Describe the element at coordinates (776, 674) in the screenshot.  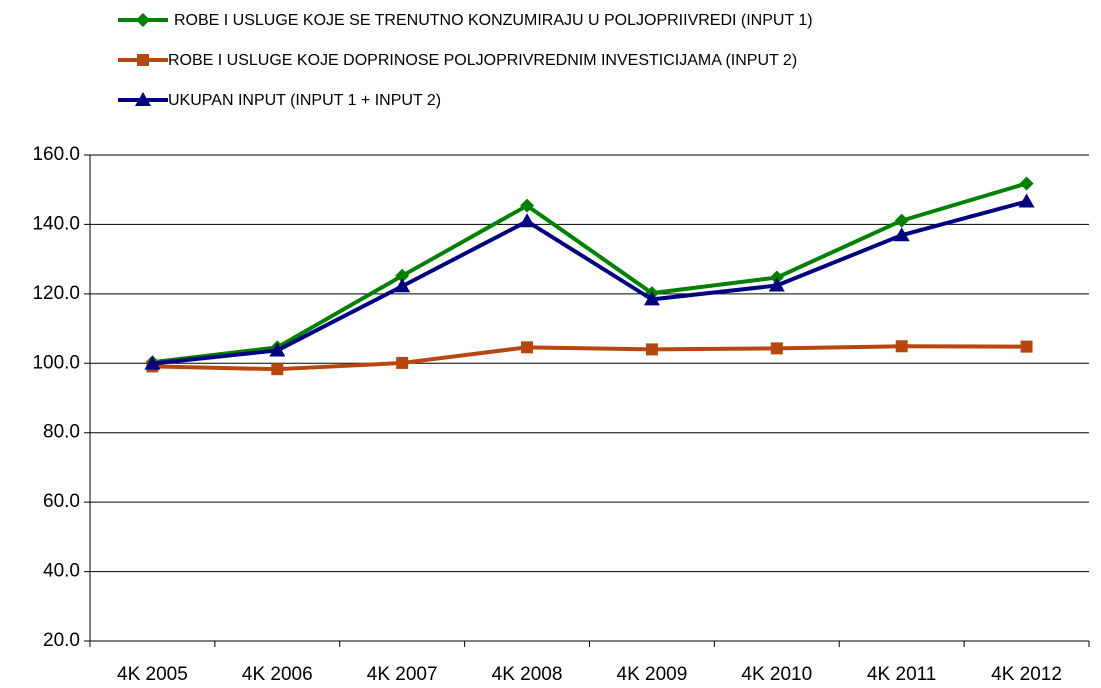
I see `x-tick-label: 4K 2010` at that location.